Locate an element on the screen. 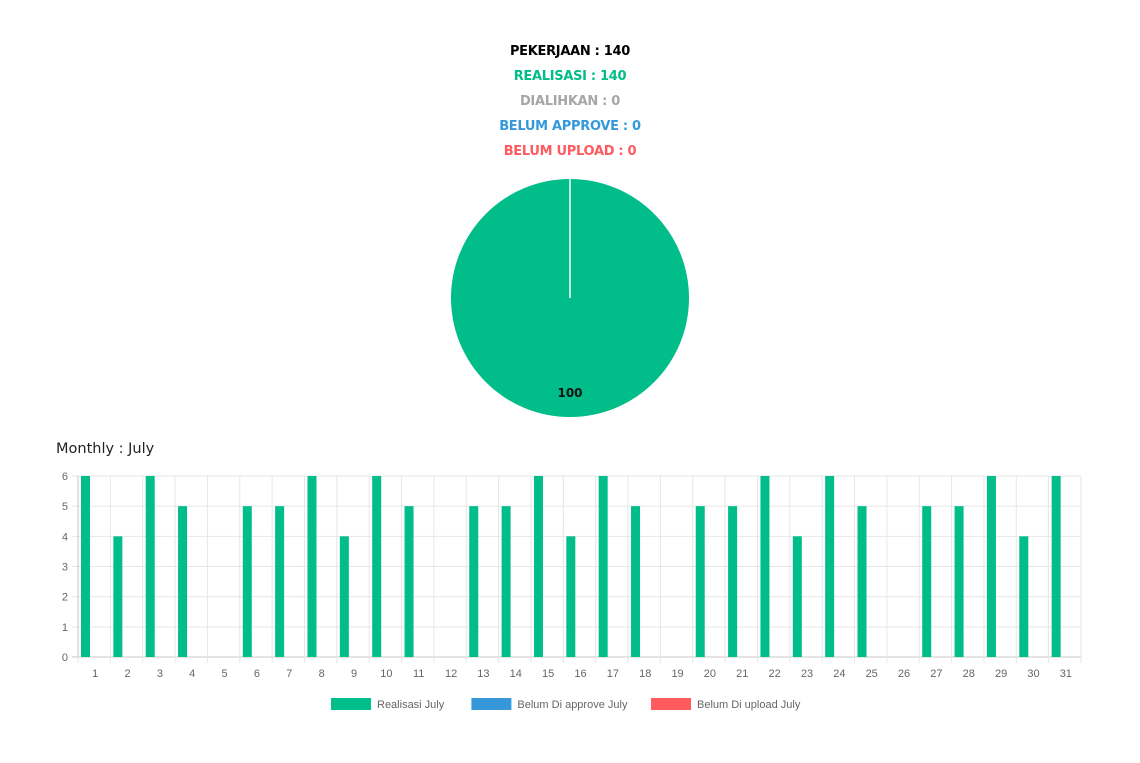 The height and width of the screenshot is (763, 1140). x-tick-label: 2 is located at coordinates (127, 674).